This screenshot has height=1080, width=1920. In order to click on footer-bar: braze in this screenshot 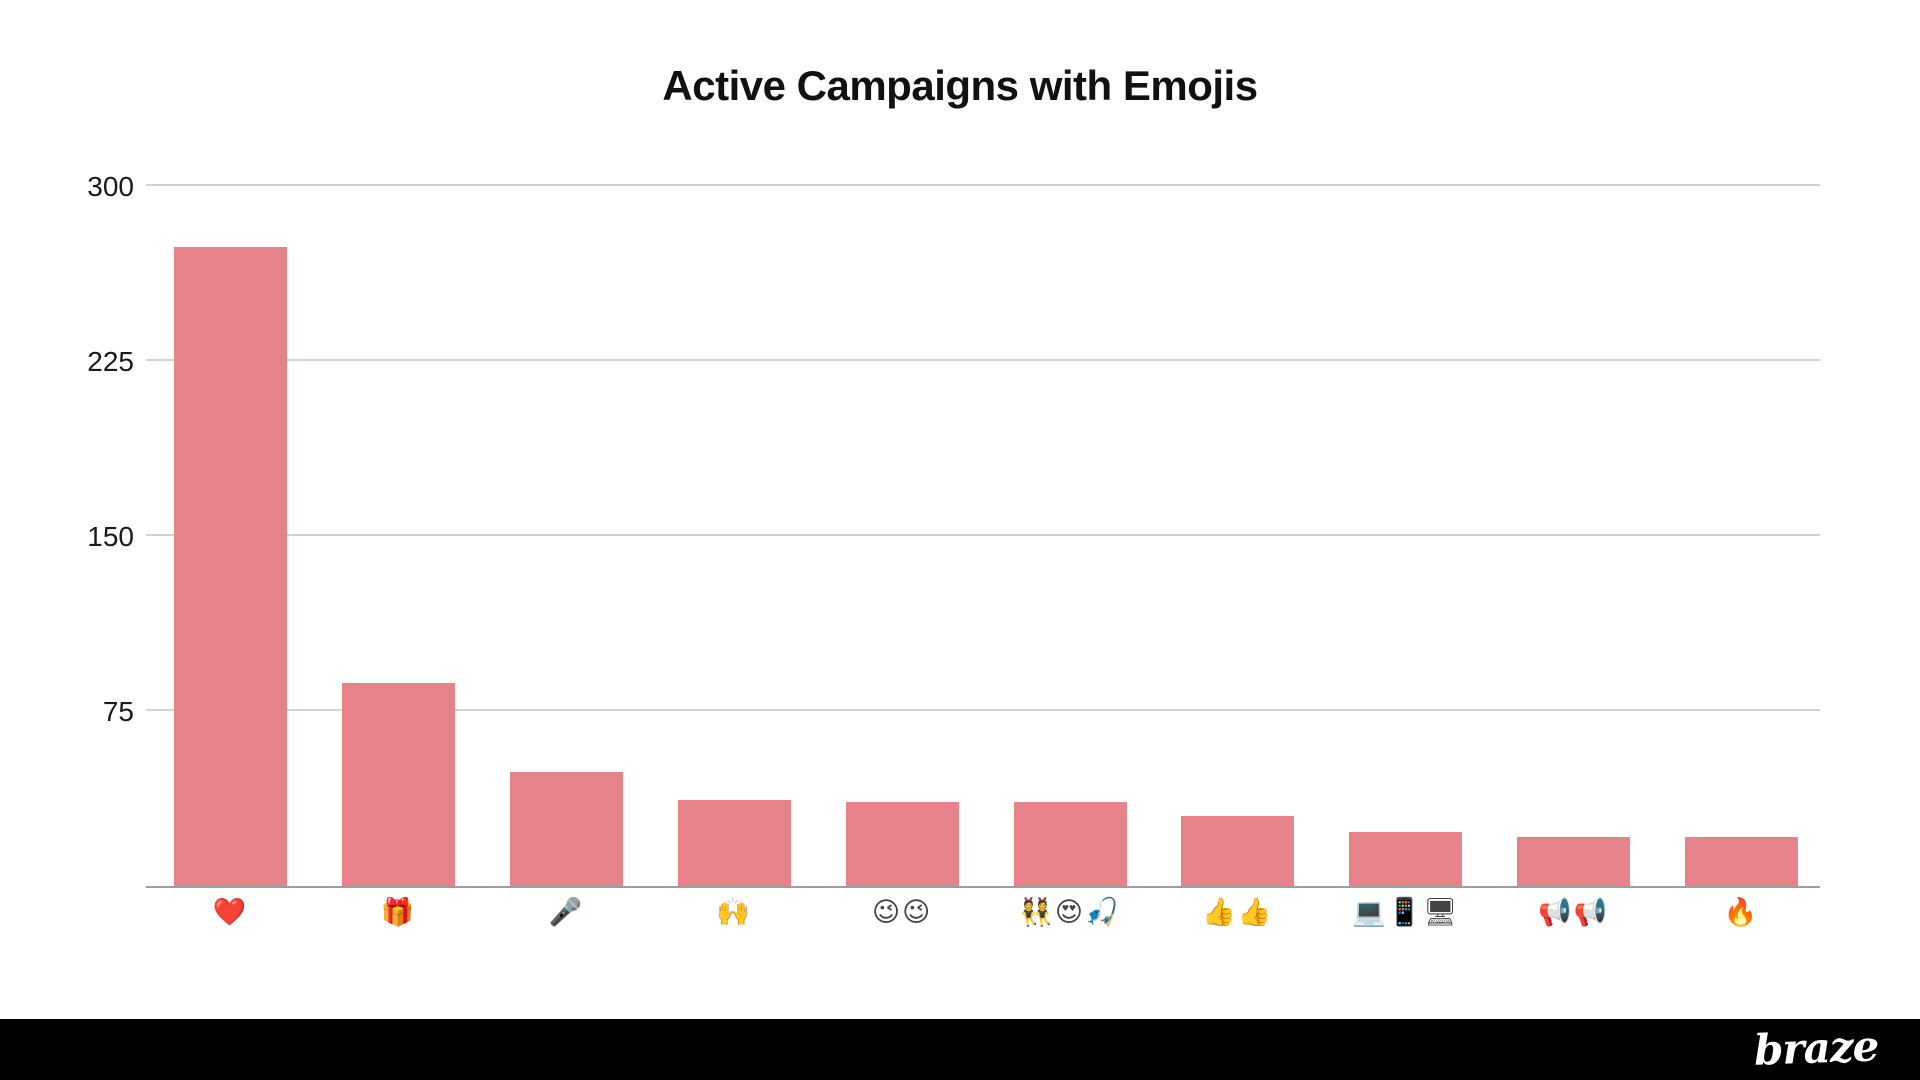, I will do `click(960, 1049)`.